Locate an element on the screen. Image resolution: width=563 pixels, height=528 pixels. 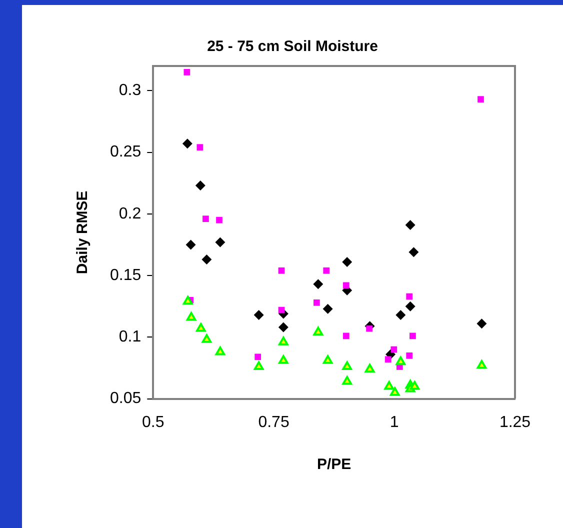
x-tick-label: 0.75 is located at coordinates (274, 422).